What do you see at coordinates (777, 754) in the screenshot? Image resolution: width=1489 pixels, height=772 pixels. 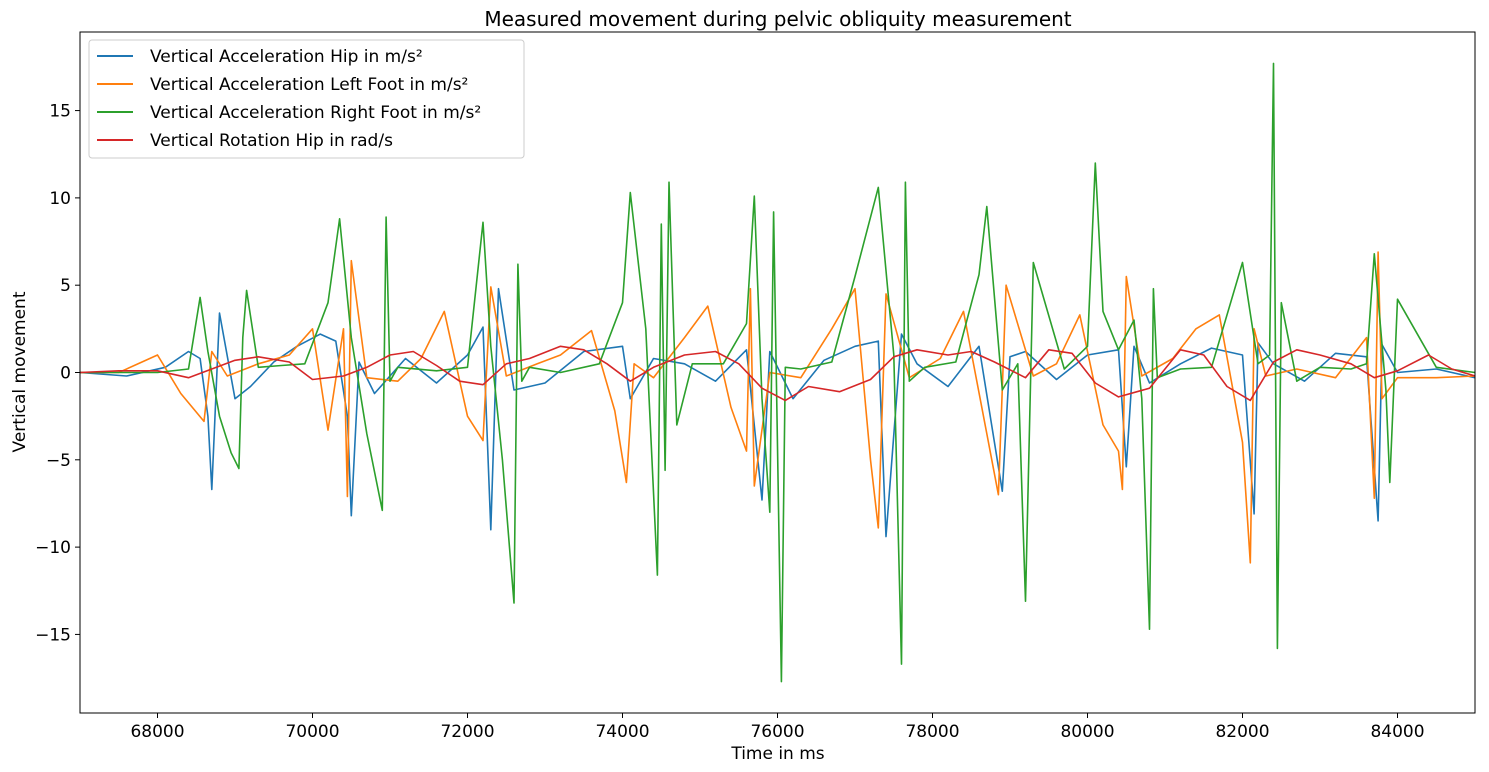 I see `x-axis-label: Time in ms` at bounding box center [777, 754].